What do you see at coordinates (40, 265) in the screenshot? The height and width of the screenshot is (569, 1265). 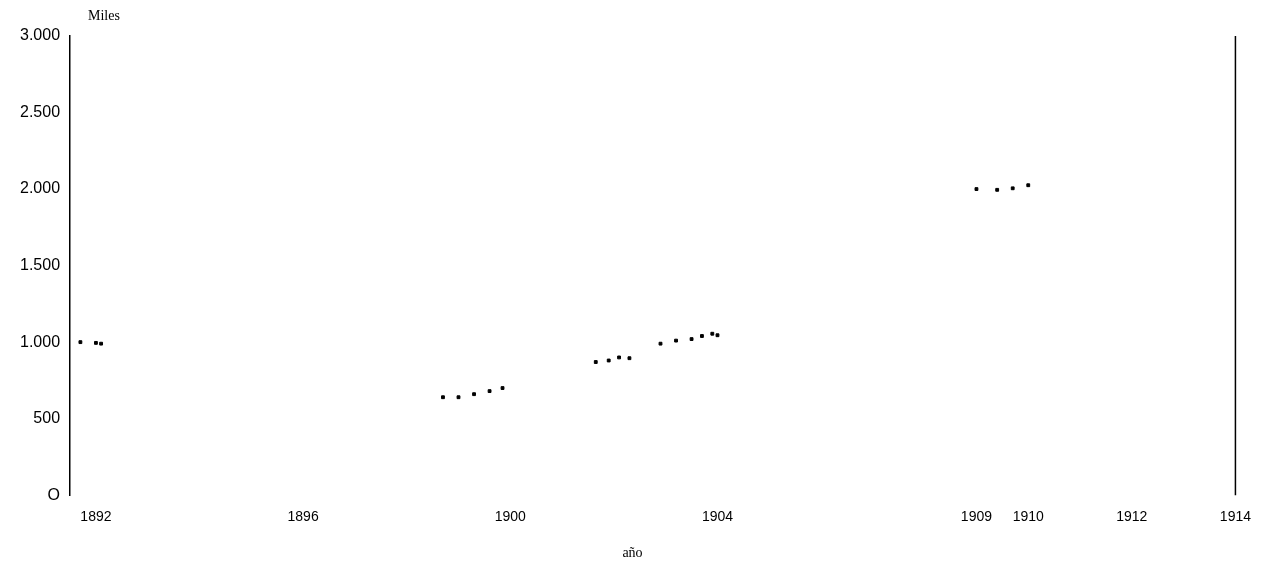 I see `y-tick-label: 1.500` at bounding box center [40, 265].